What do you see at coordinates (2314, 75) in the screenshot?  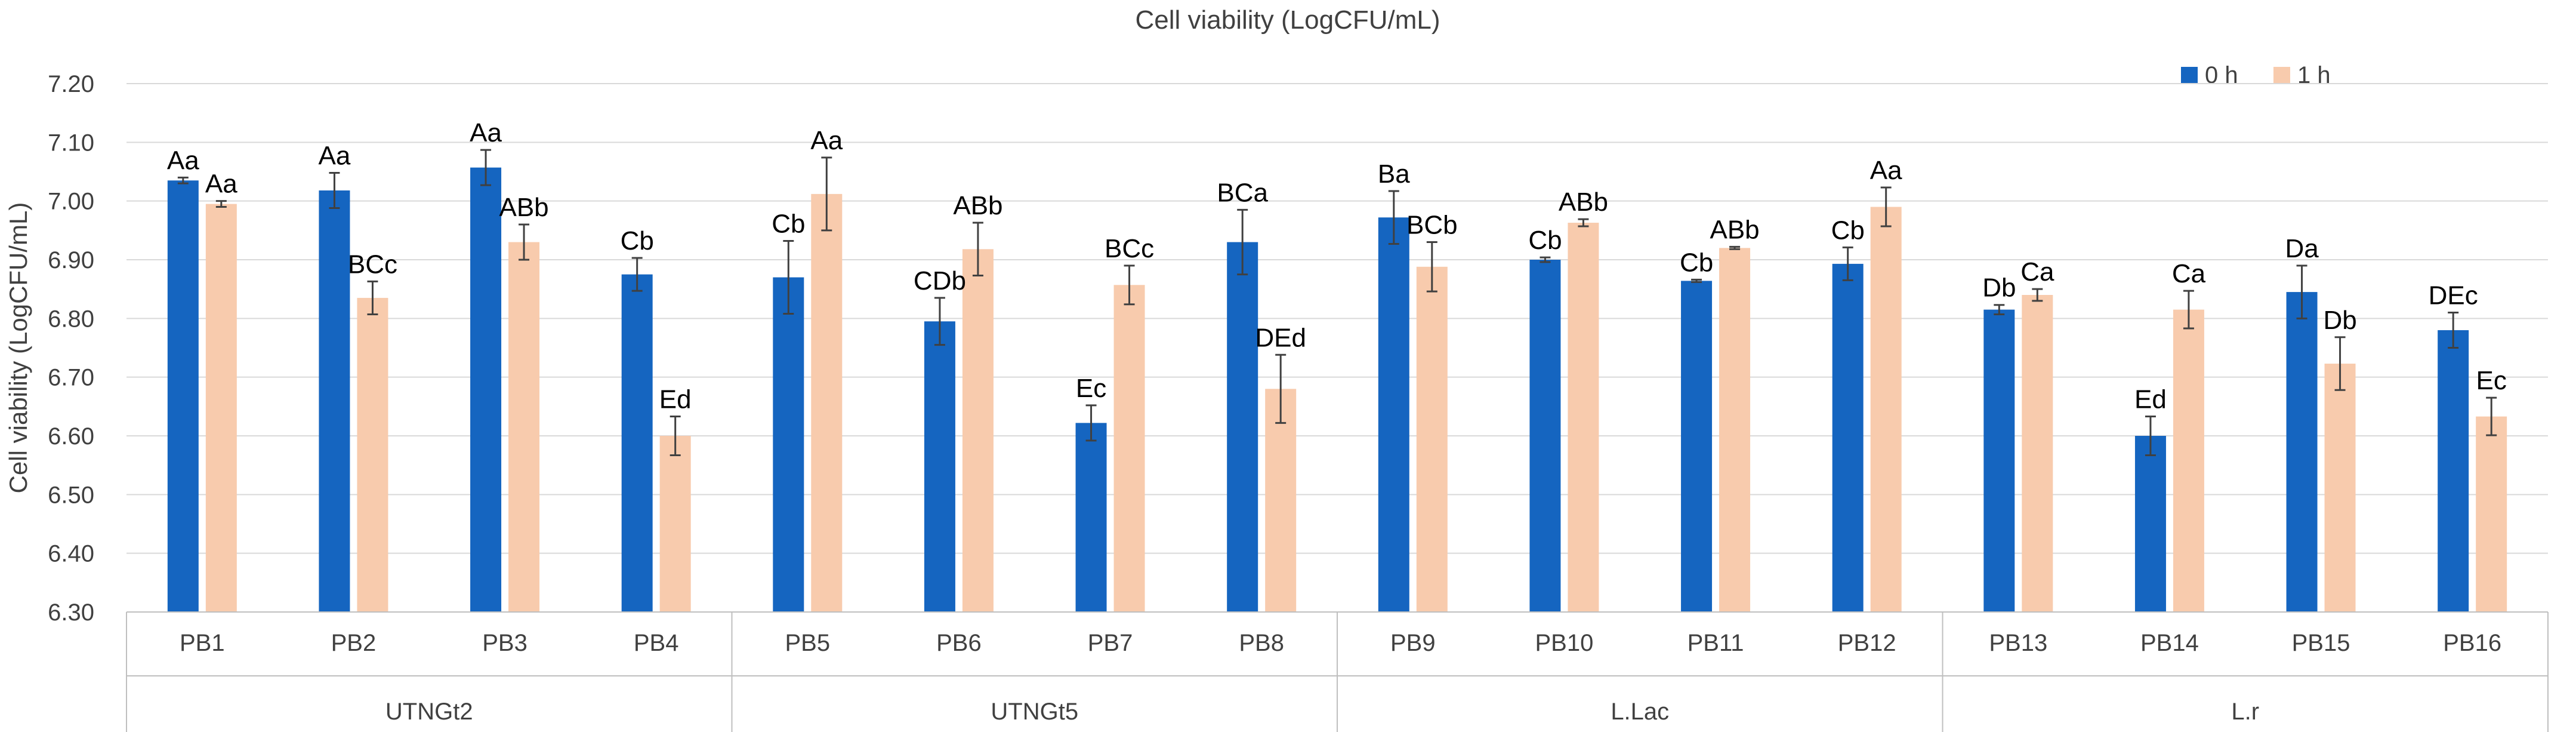 I see `legend-label-1h: 1 h` at bounding box center [2314, 75].